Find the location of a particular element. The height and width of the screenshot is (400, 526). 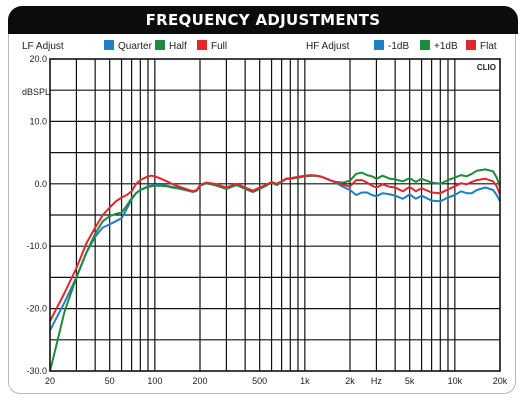

legend-hf-items: -1dB +1dB Flat is located at coordinates (435, 46).